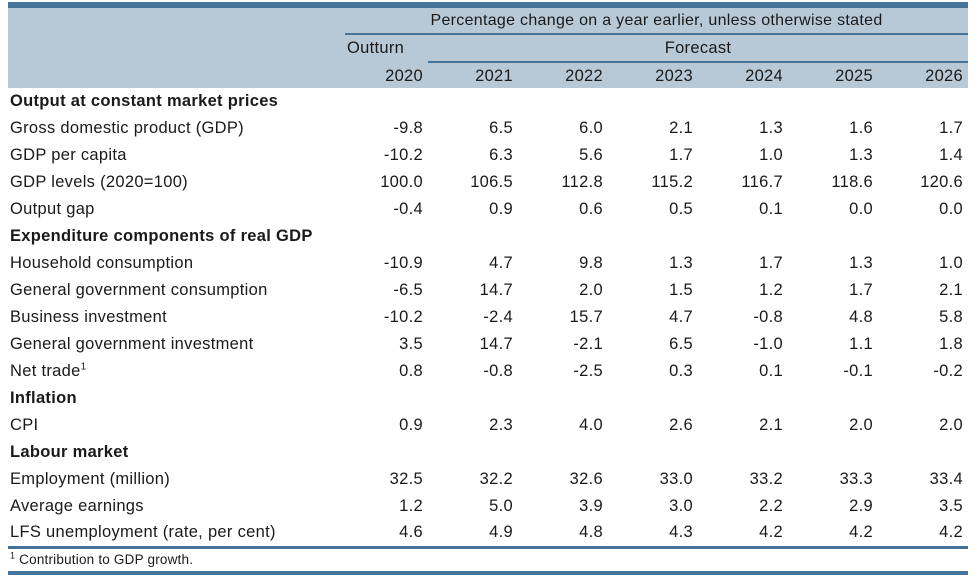 The width and height of the screenshot is (980, 576). Describe the element at coordinates (861, 128) in the screenshot. I see `cell-value: 1.6` at that location.